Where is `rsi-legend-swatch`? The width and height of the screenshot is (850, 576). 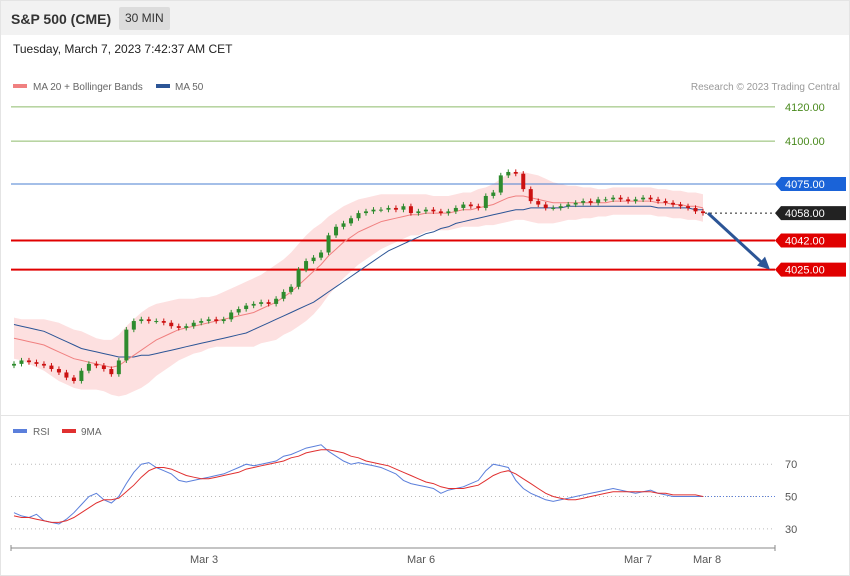 rsi-legend-swatch is located at coordinates (20, 431).